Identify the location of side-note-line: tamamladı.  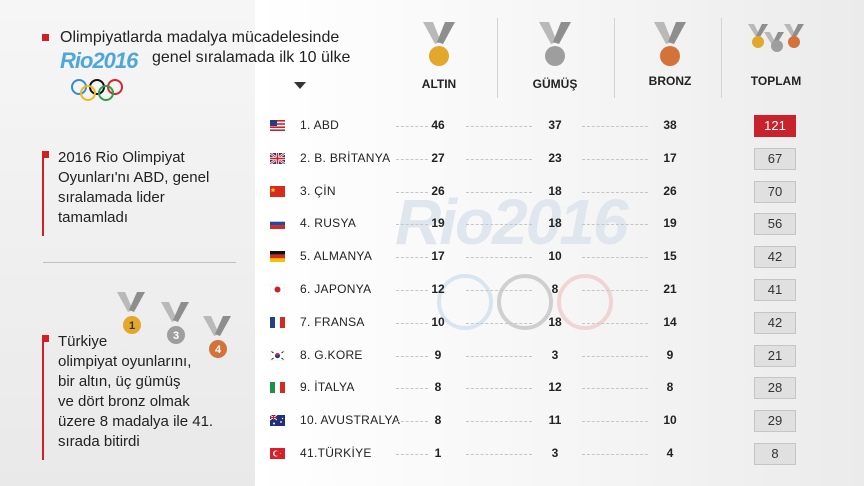
(93, 217).